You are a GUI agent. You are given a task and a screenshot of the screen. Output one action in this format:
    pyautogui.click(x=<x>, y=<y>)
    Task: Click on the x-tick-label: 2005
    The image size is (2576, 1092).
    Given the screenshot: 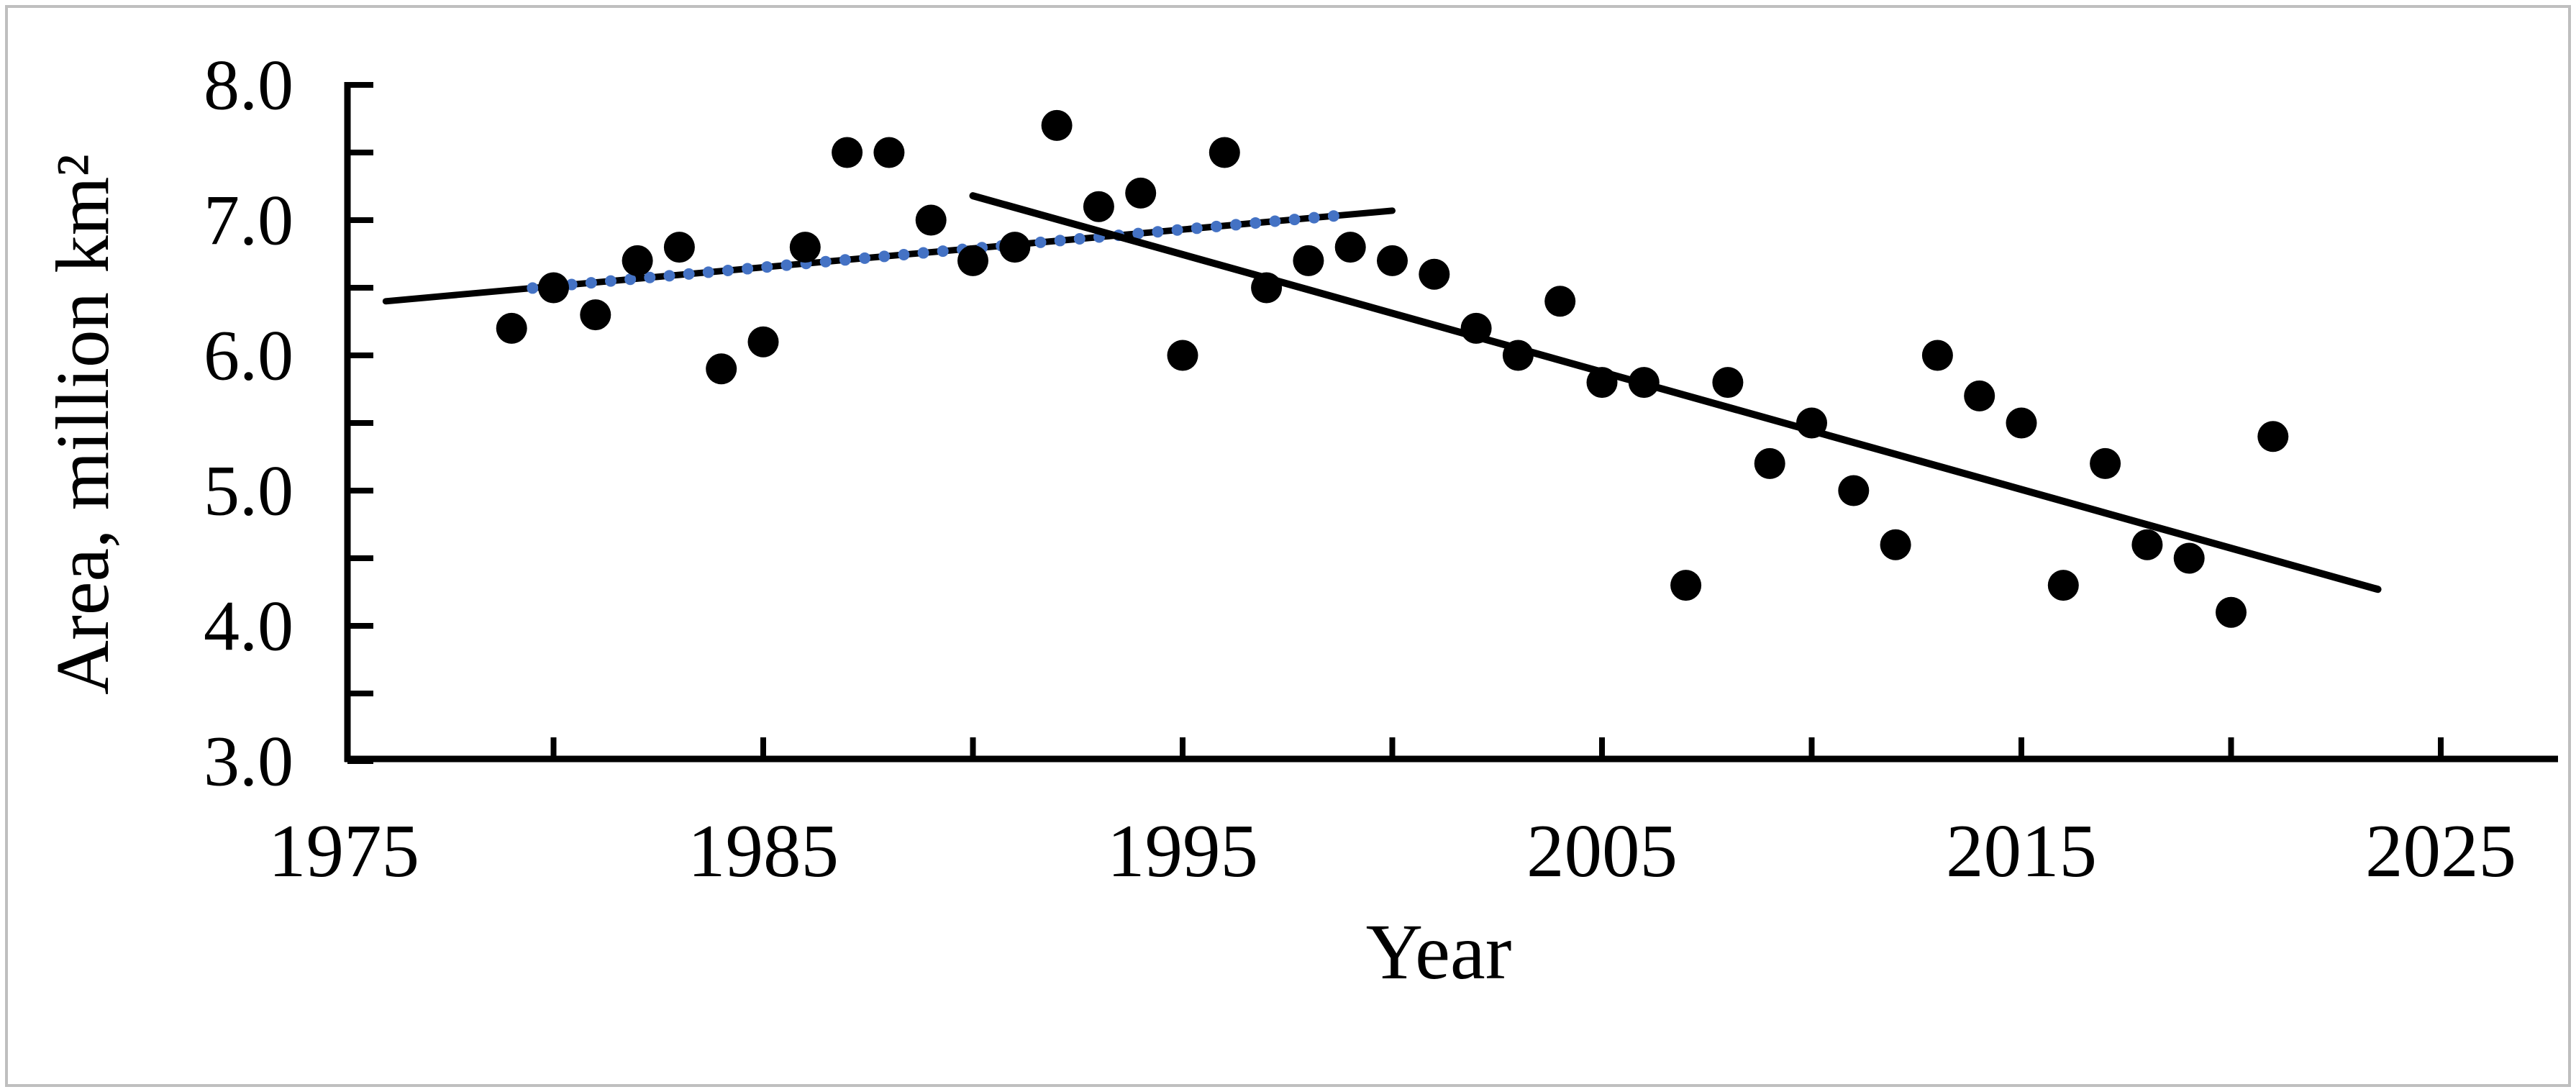 What is the action you would take?
    pyautogui.click(x=1602, y=851)
    